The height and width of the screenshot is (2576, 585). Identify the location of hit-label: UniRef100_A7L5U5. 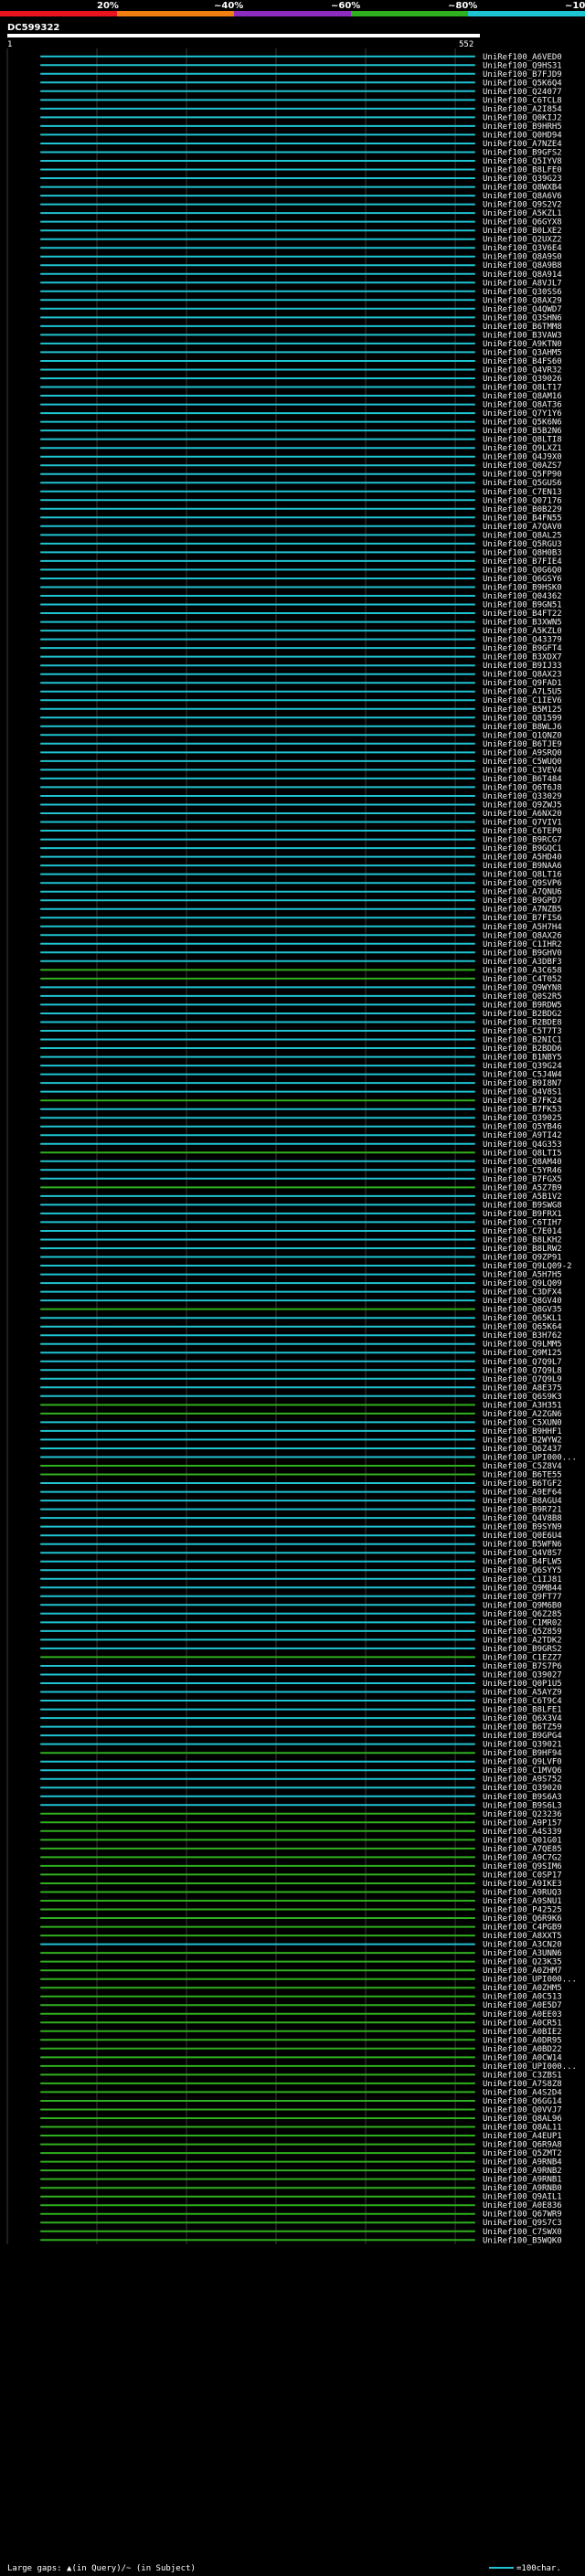
(522, 692).